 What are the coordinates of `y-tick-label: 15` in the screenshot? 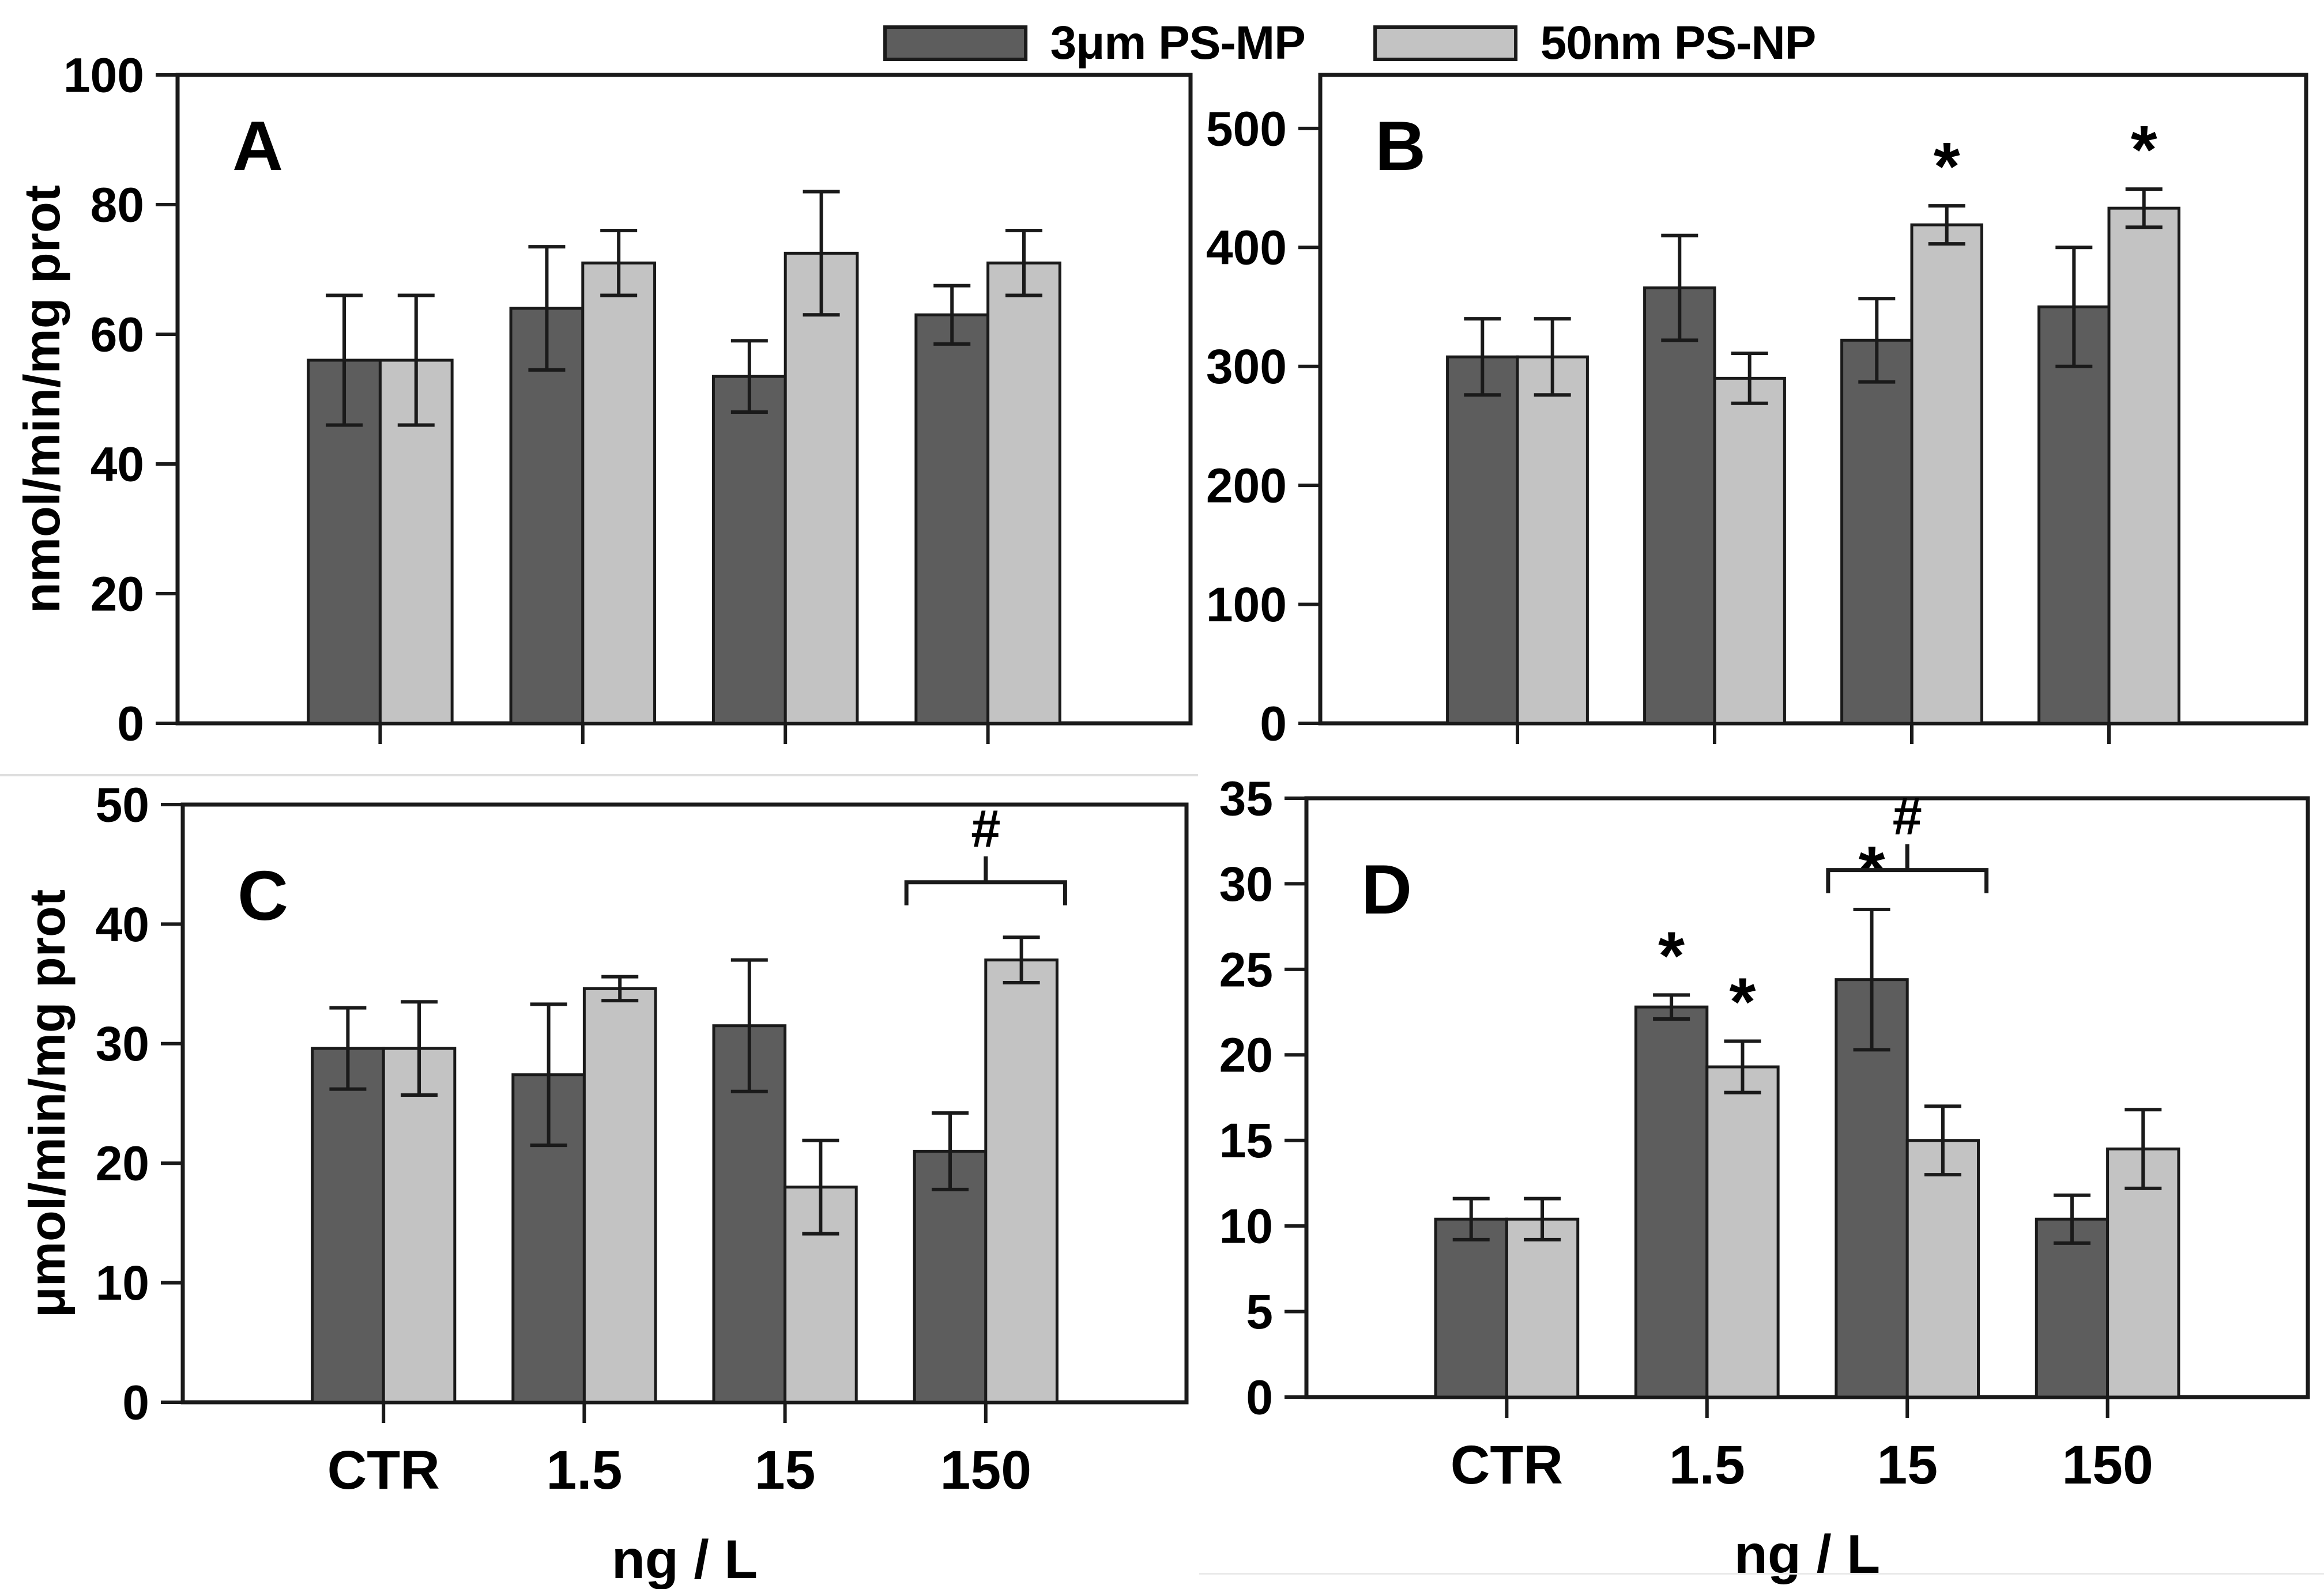 It's located at (1246, 1141).